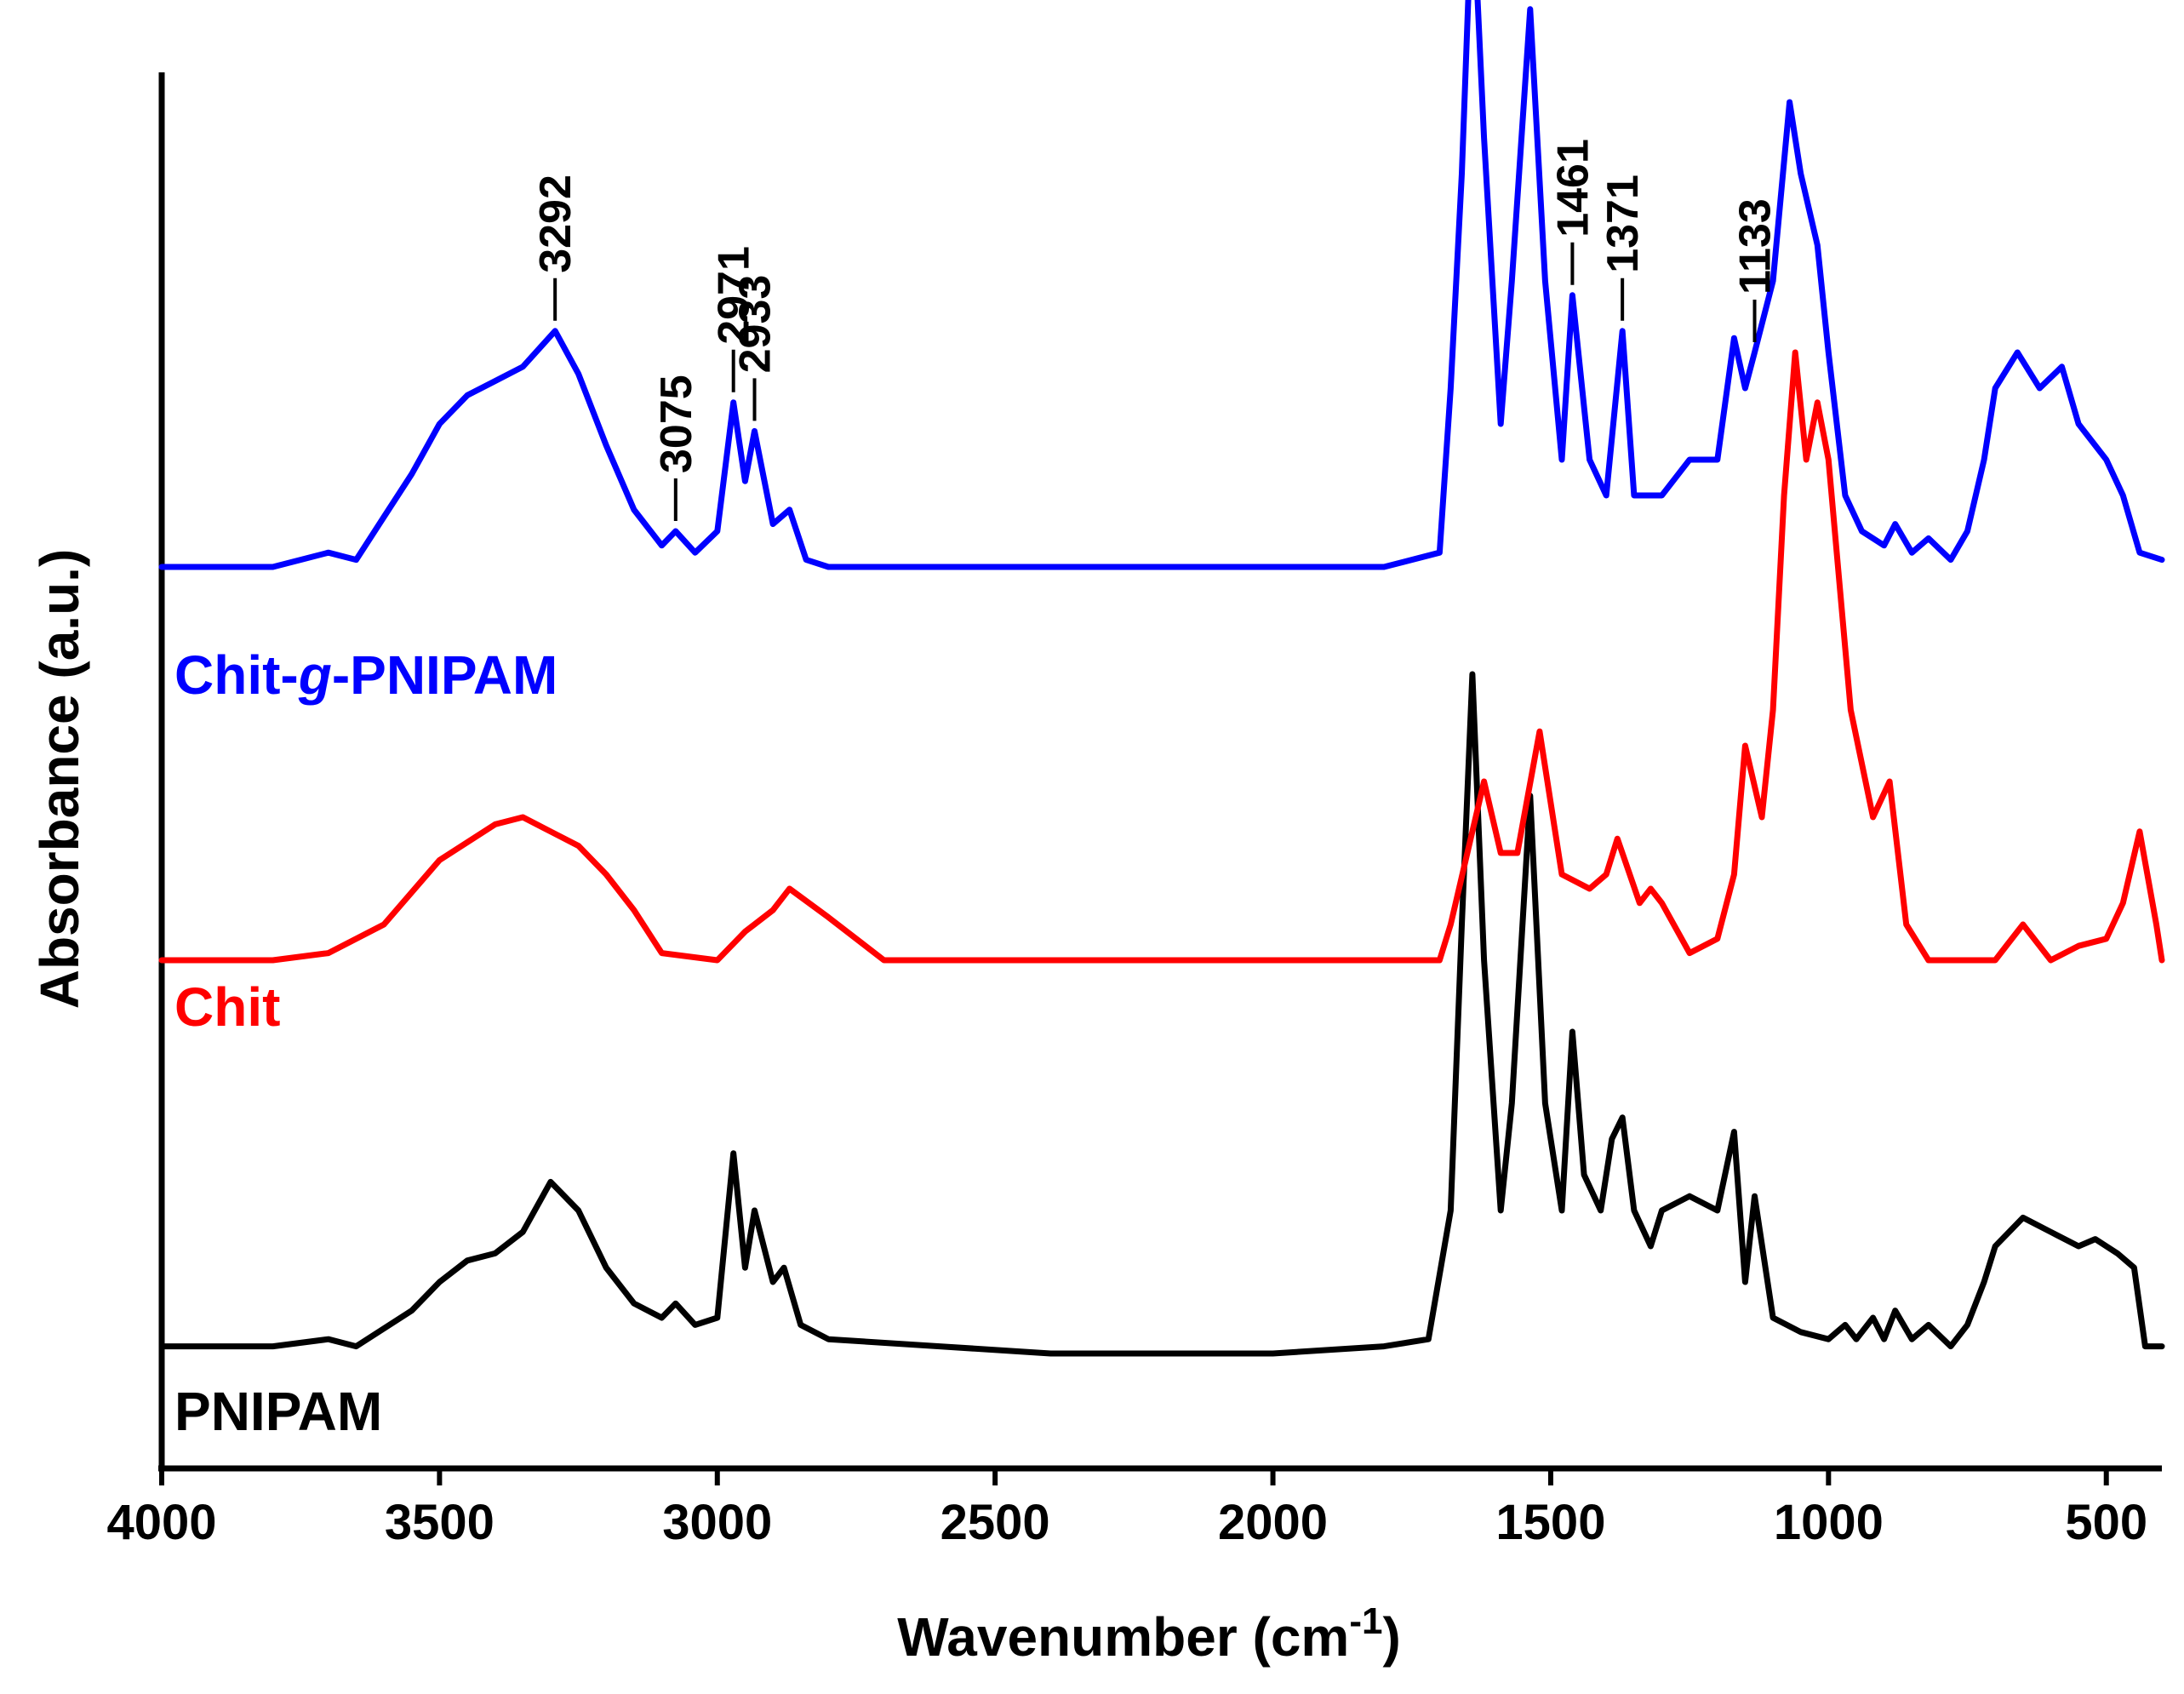 The width and height of the screenshot is (2184, 1694). What do you see at coordinates (555, 224) in the screenshot?
I see `peak-label-3292: 3292` at bounding box center [555, 224].